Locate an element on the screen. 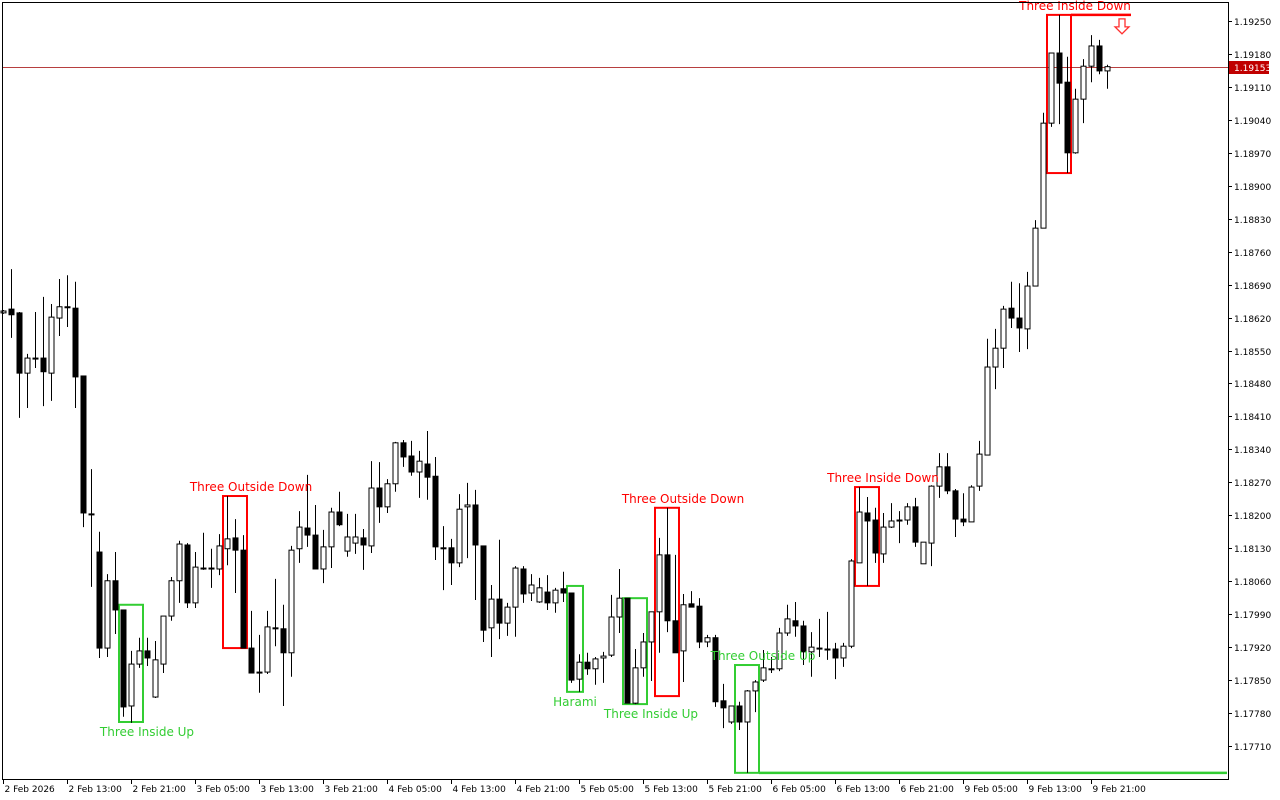  y-tick-label: 1.18620 is located at coordinates (1252, 320).